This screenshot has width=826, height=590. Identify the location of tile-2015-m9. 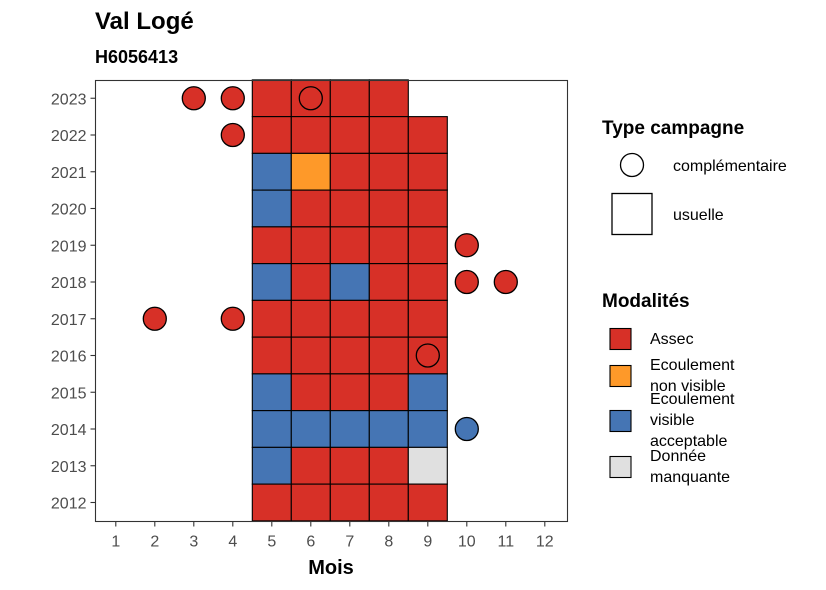
(427, 392).